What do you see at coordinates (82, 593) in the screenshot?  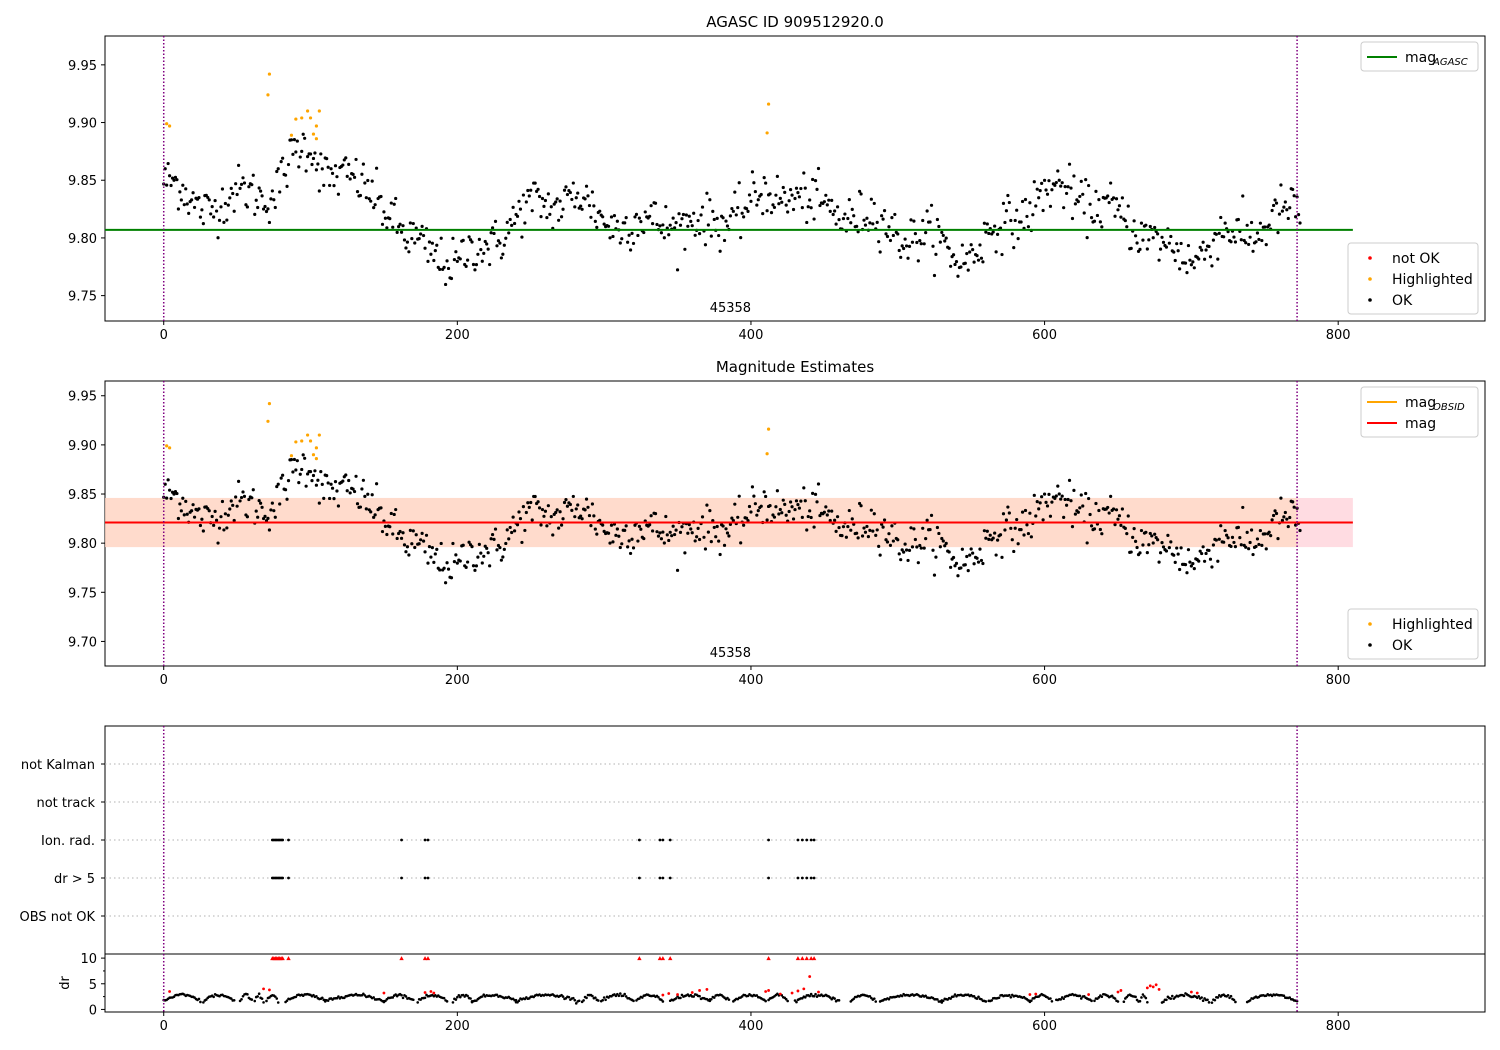 I see `y-tick-label: 9.75` at bounding box center [82, 593].